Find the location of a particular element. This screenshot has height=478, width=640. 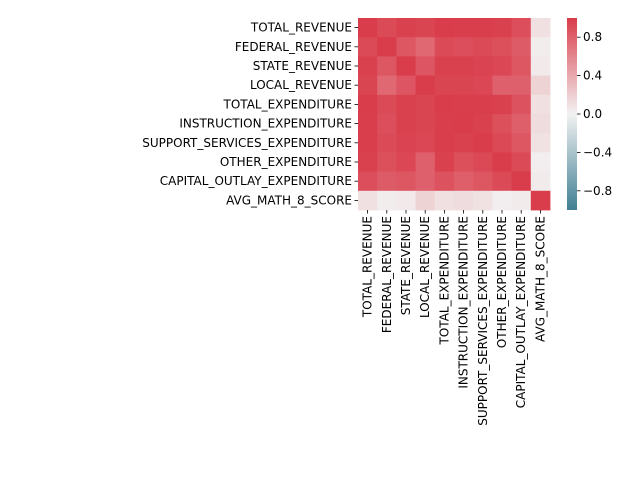

x-tick-label: FEDERAL_REVENUE is located at coordinates (387, 274).